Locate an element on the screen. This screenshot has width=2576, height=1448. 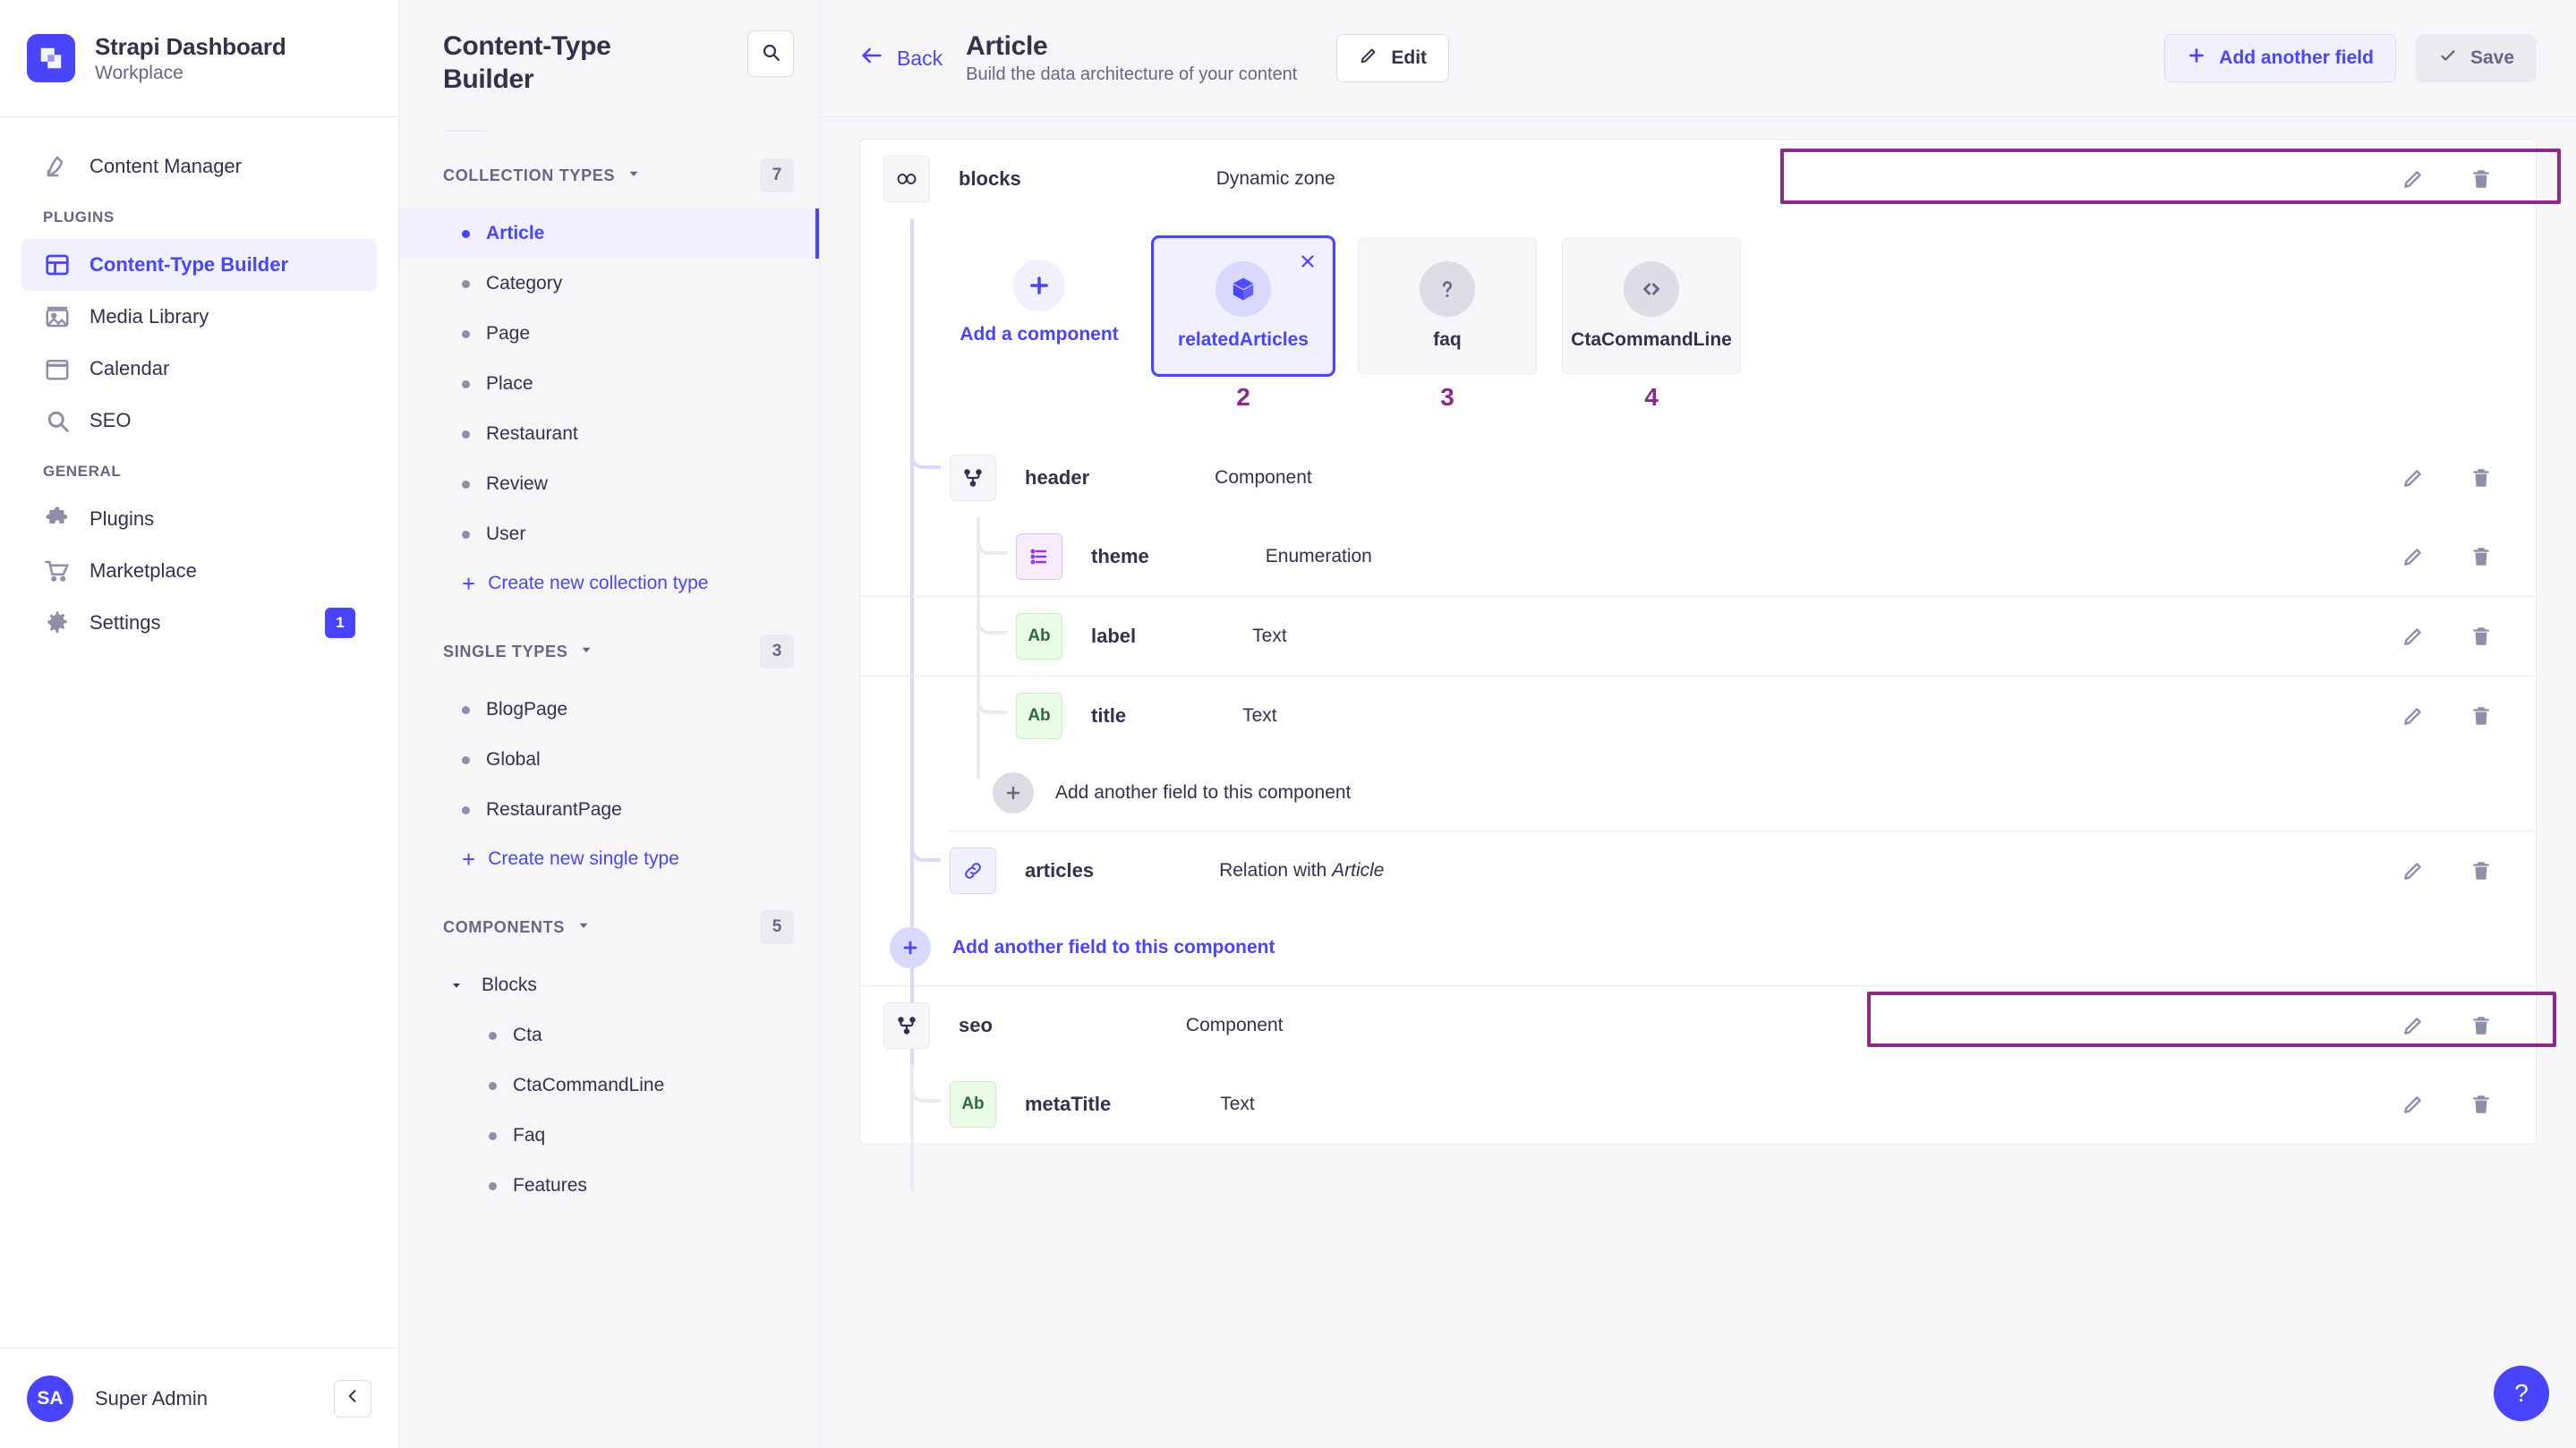
ctb-component-features: Features is located at coordinates (609, 1186).